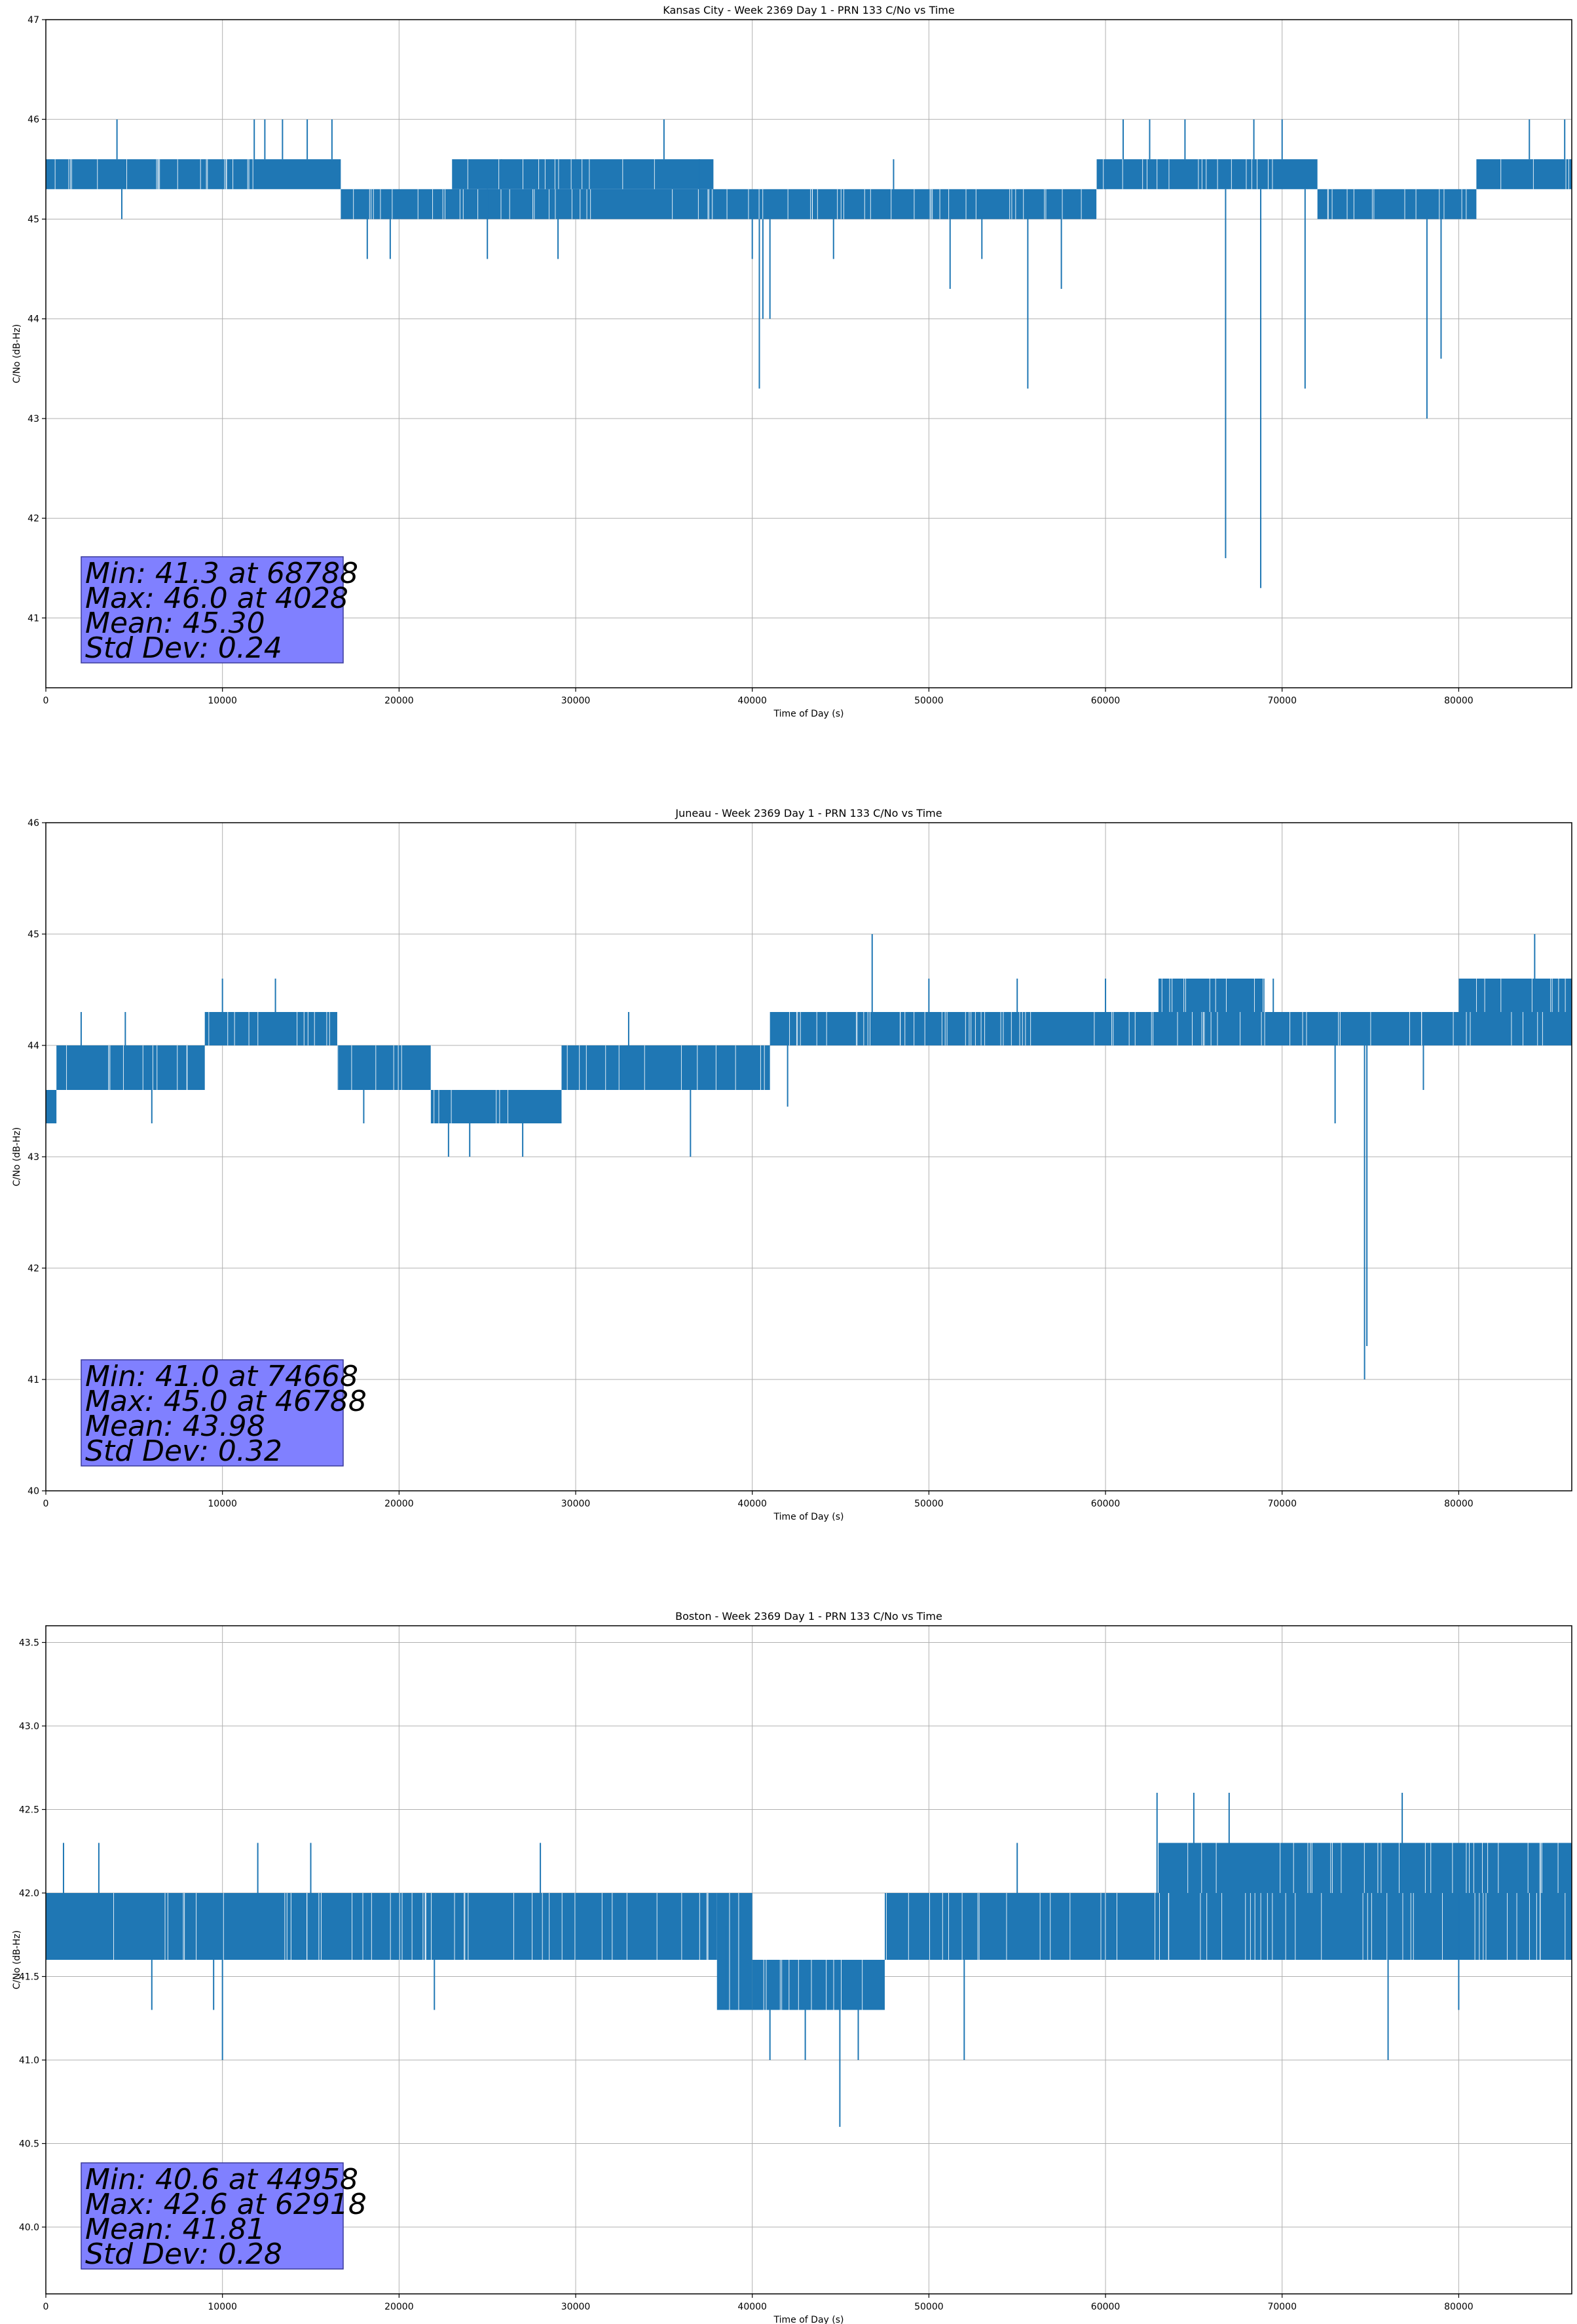  What do you see at coordinates (808, 714) in the screenshot?
I see `x-axis-label: Time of Day (s)` at bounding box center [808, 714].